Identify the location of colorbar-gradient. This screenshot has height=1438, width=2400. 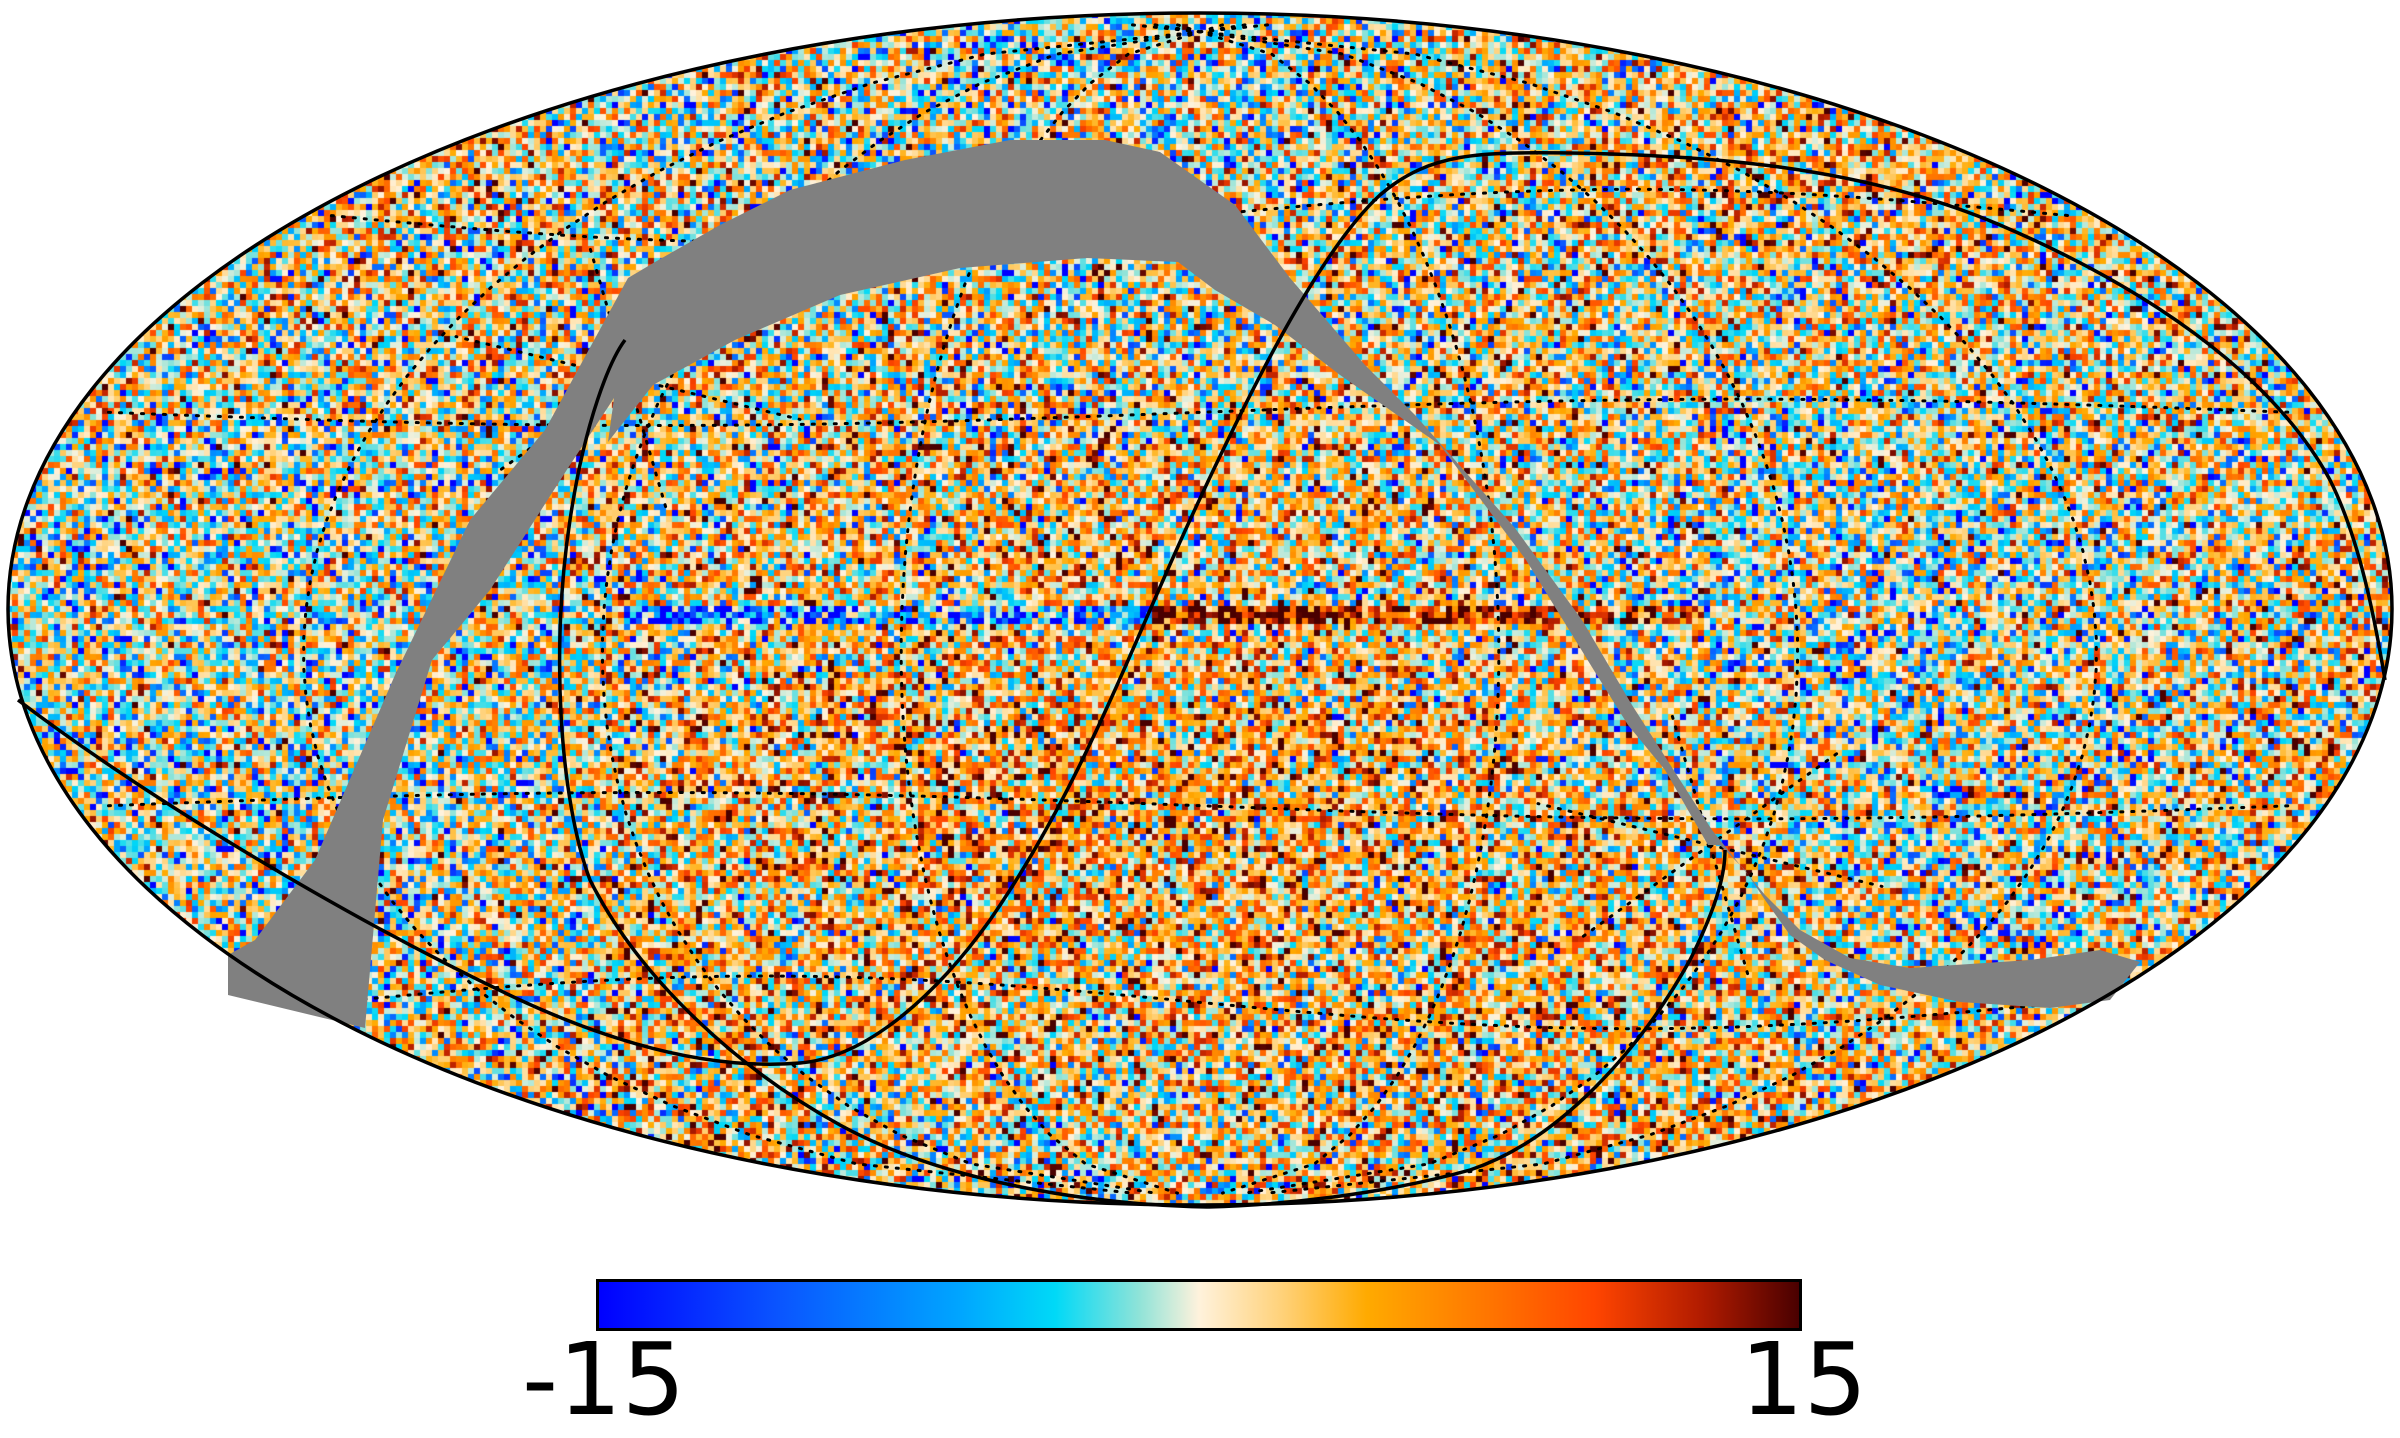
(1199, 1305).